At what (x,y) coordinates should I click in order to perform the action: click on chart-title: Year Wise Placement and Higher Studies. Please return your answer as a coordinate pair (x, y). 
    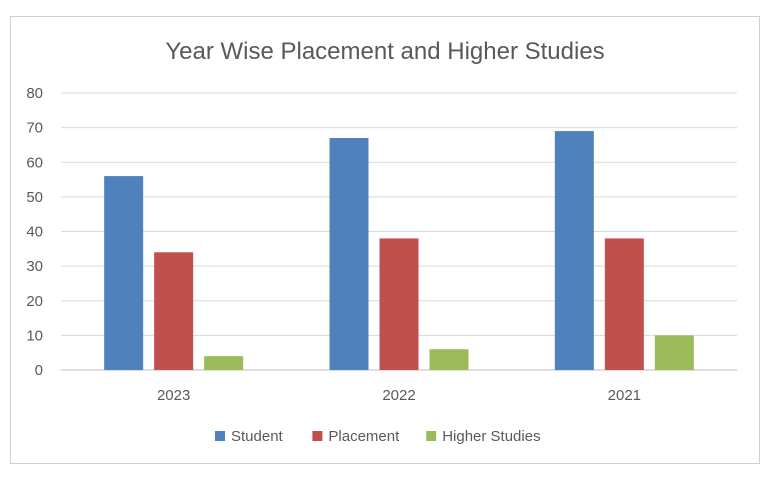
    Looking at the image, I should click on (384, 51).